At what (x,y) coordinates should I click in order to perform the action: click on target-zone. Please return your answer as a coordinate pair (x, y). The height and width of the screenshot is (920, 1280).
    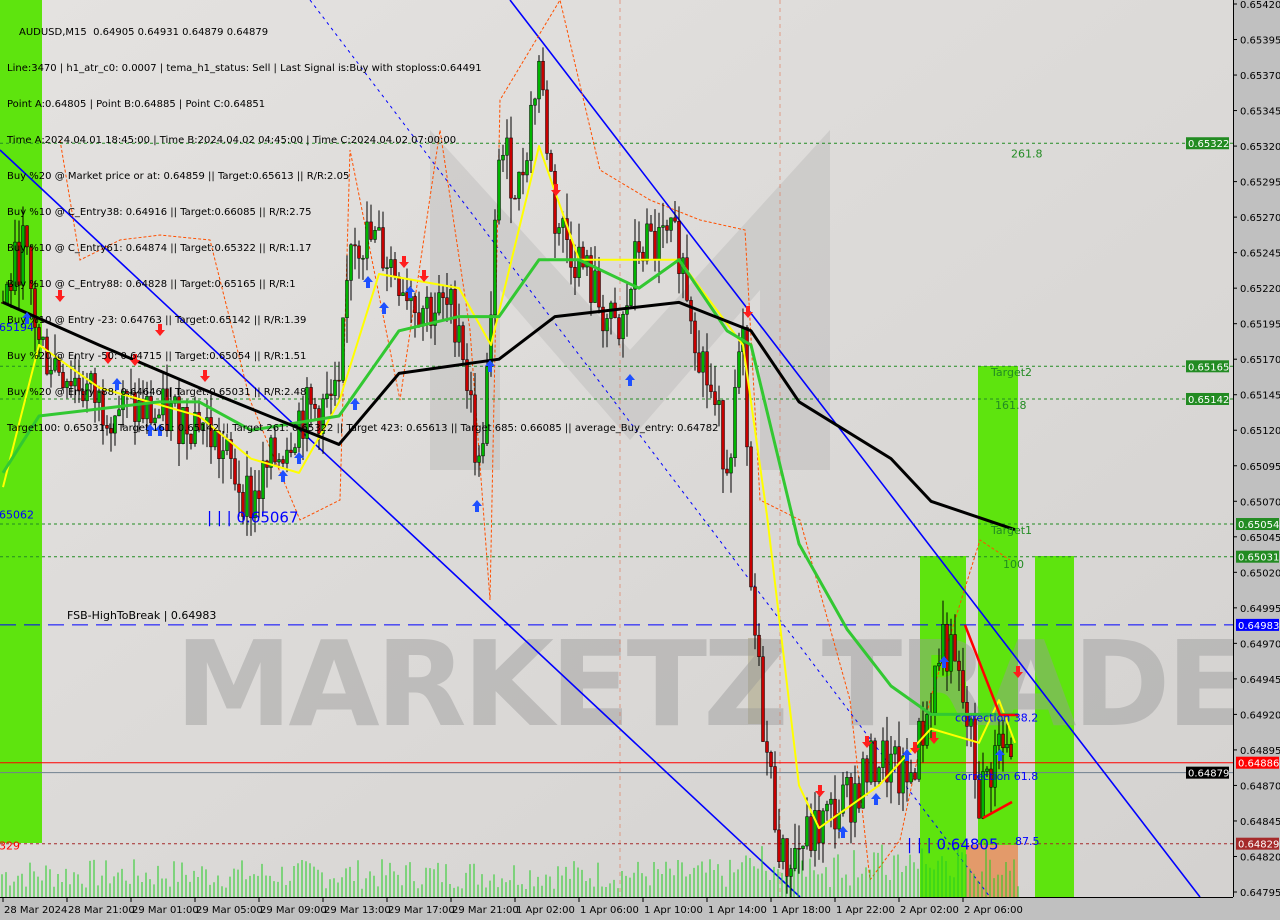
    Looking at the image, I should click on (998, 605).